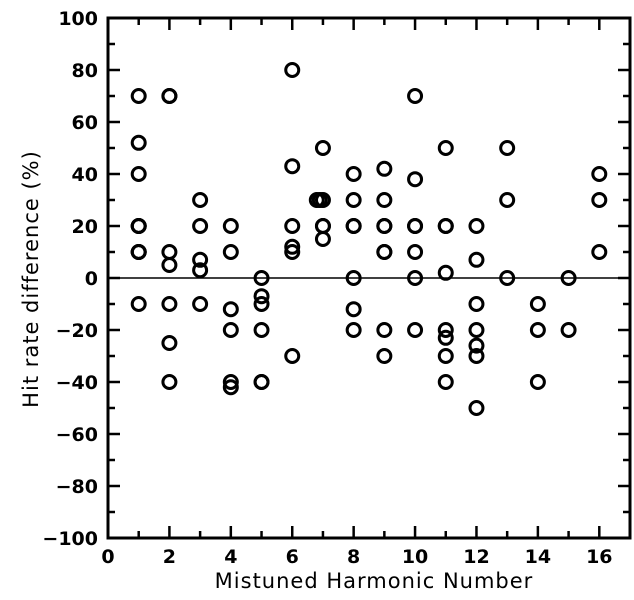  What do you see at coordinates (77, 331) in the screenshot?
I see `y-tick-label: −20` at bounding box center [77, 331].